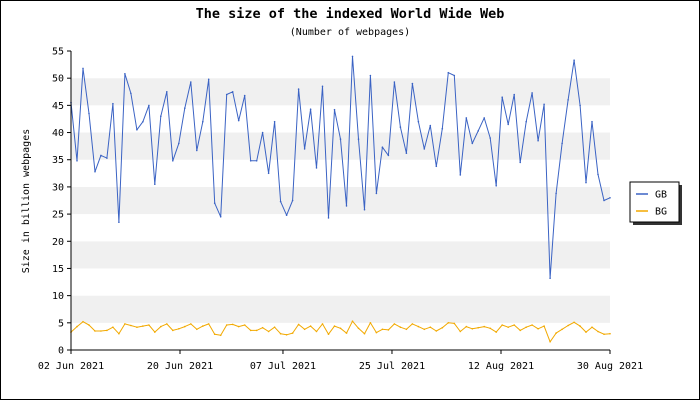 This screenshot has height=404, width=700. What do you see at coordinates (350, 14) in the screenshot?
I see `chart-title: The size of the indexed World Wide Web` at bounding box center [350, 14].